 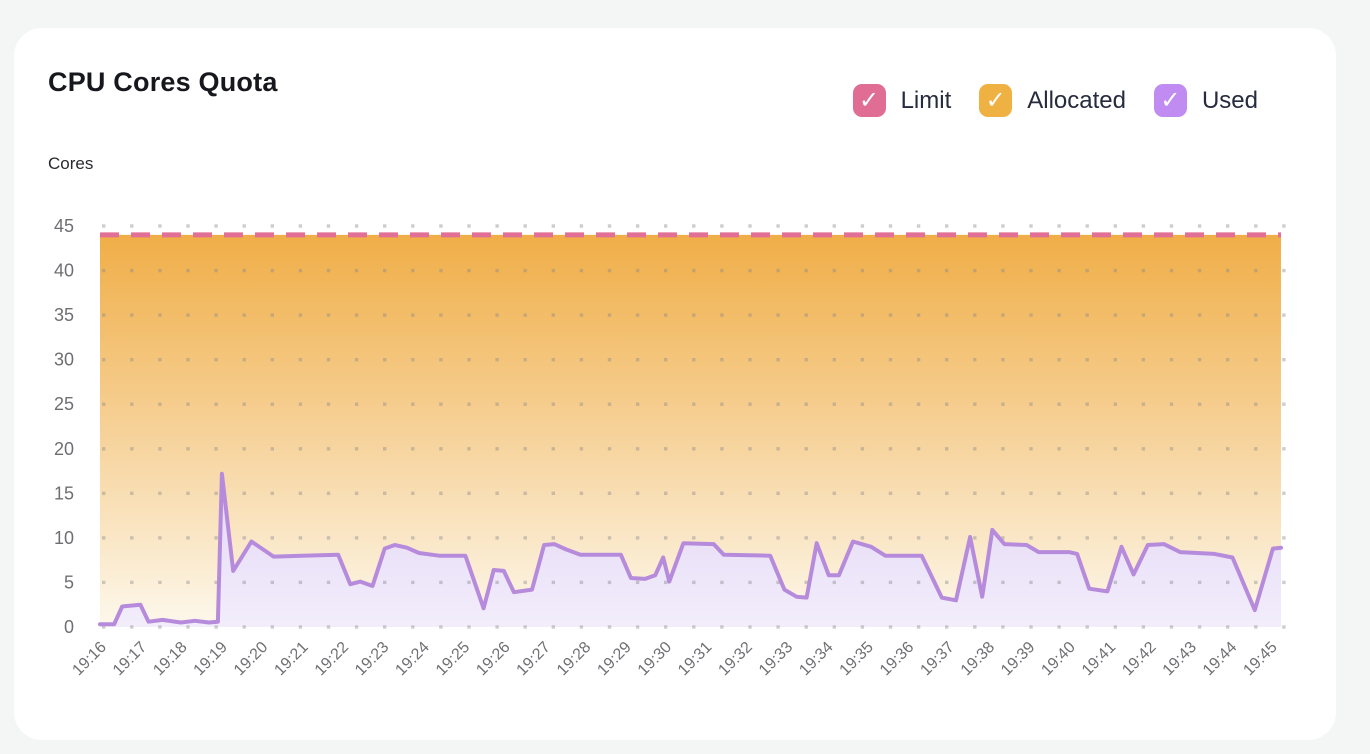 What do you see at coordinates (64, 426) in the screenshot?
I see `y-axis-ticks: 0 5 10 15 20 25 30 35 40 45` at bounding box center [64, 426].